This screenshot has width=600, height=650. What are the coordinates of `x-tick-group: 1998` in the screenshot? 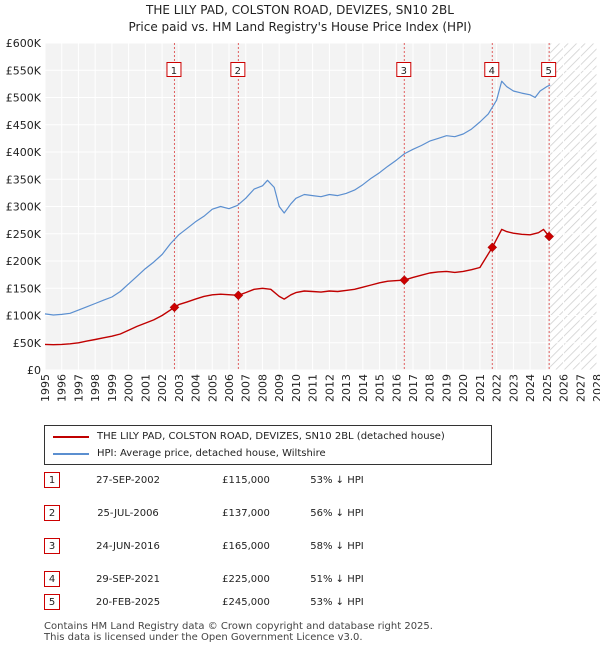 It's located at (95, 388).